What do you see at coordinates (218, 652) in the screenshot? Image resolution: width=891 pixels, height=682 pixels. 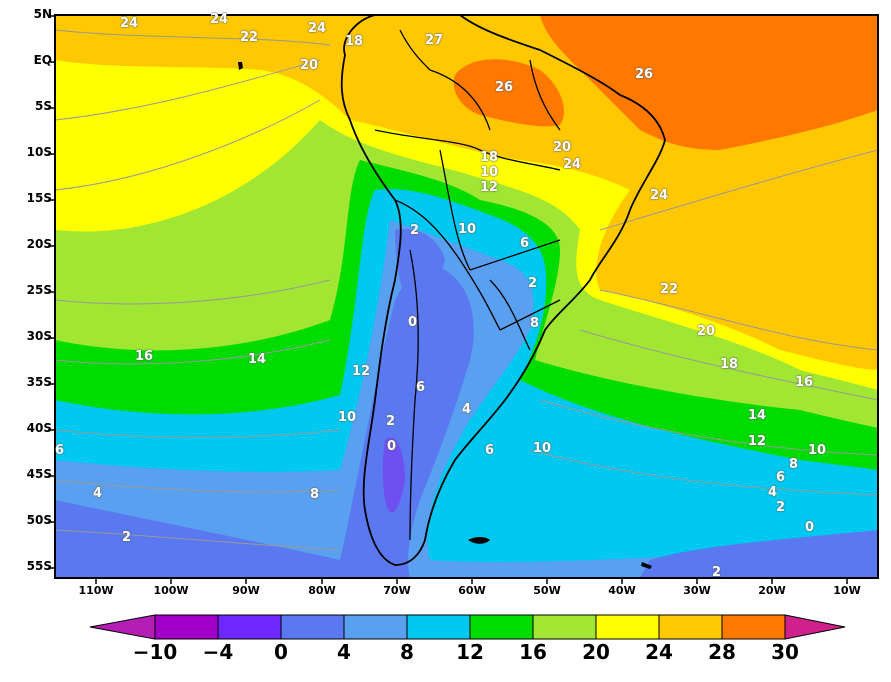 I see `colorbar-label: −4` at bounding box center [218, 652].